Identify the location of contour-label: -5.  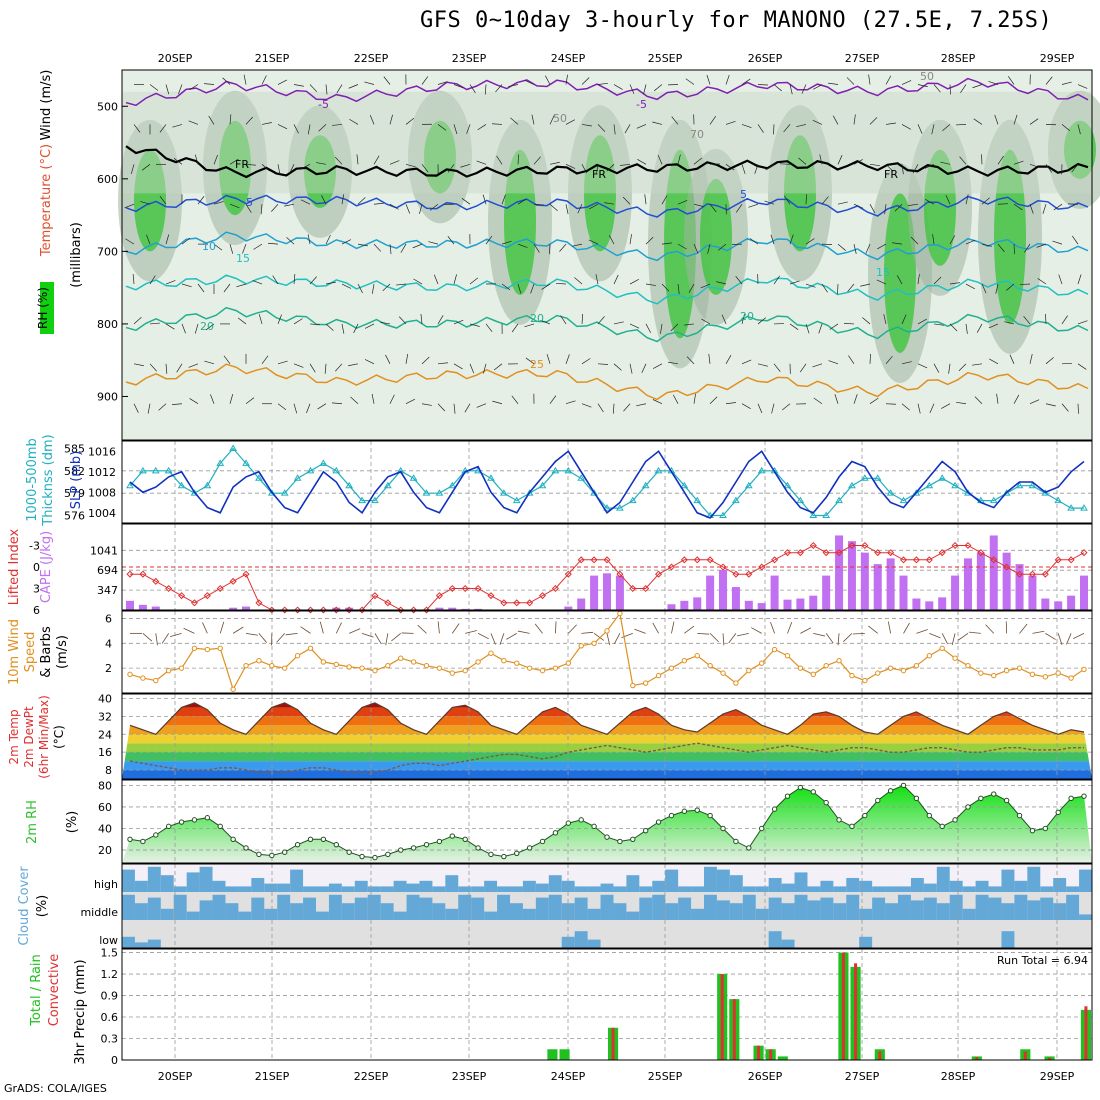
(641, 104).